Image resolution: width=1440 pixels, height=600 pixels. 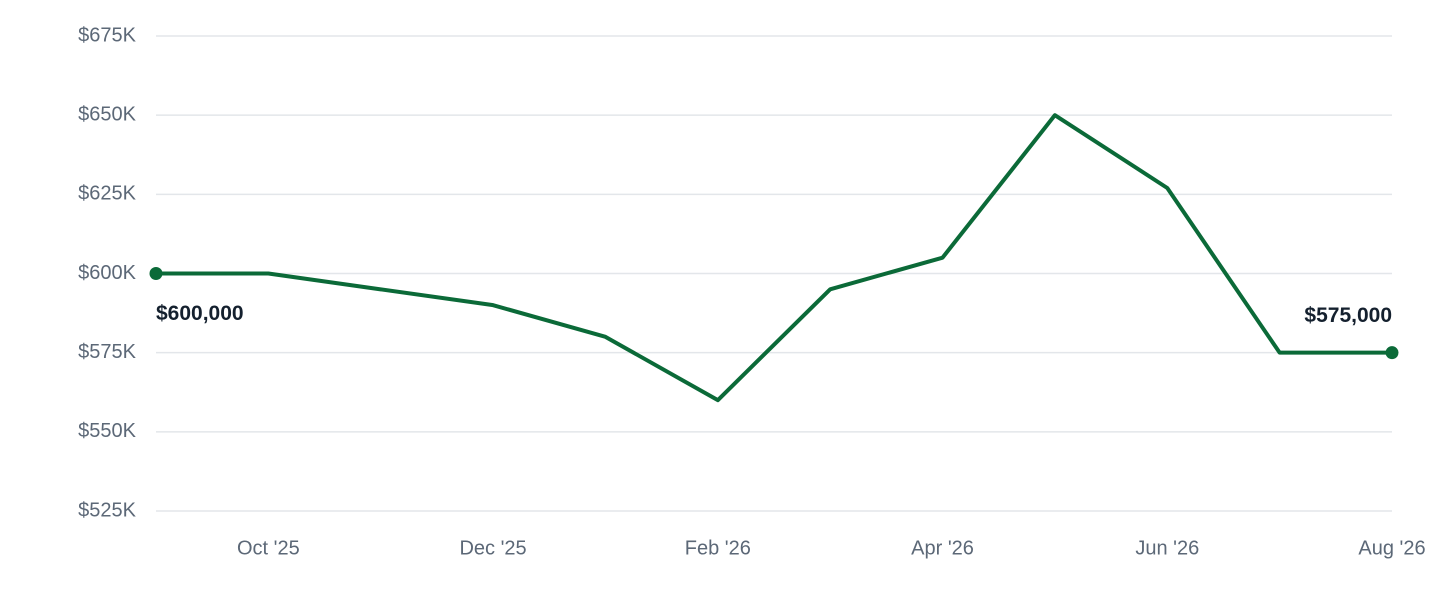 What do you see at coordinates (107, 273) in the screenshot?
I see `y-tick-label: $600K` at bounding box center [107, 273].